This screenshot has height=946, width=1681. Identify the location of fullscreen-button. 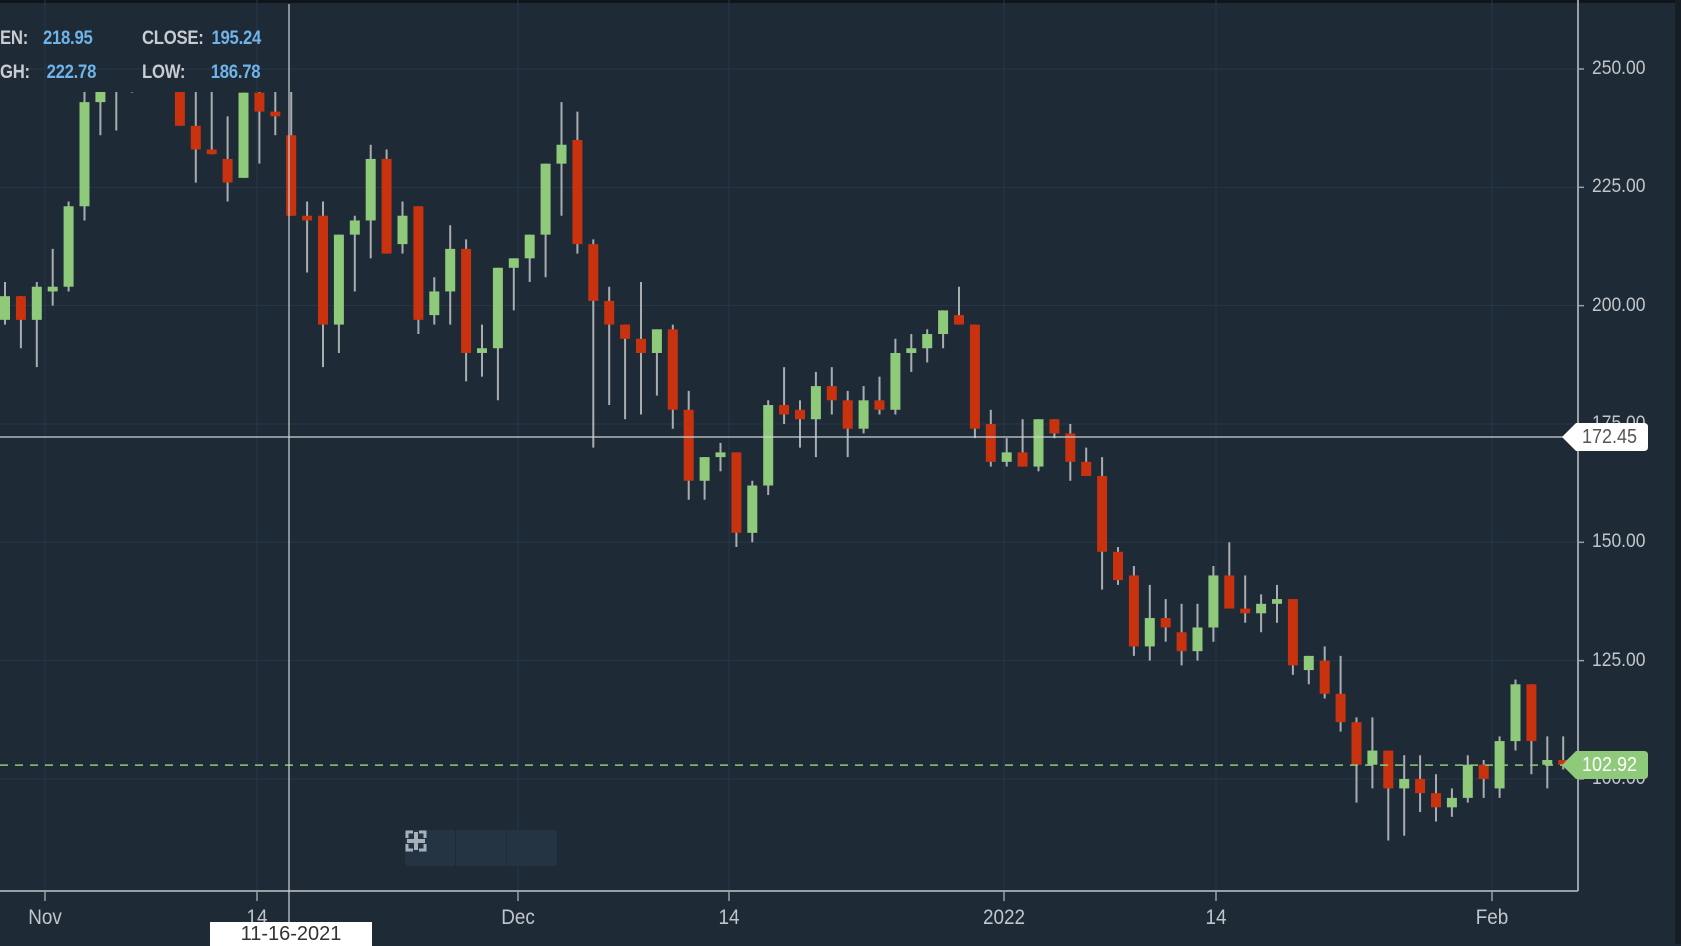
(481, 848).